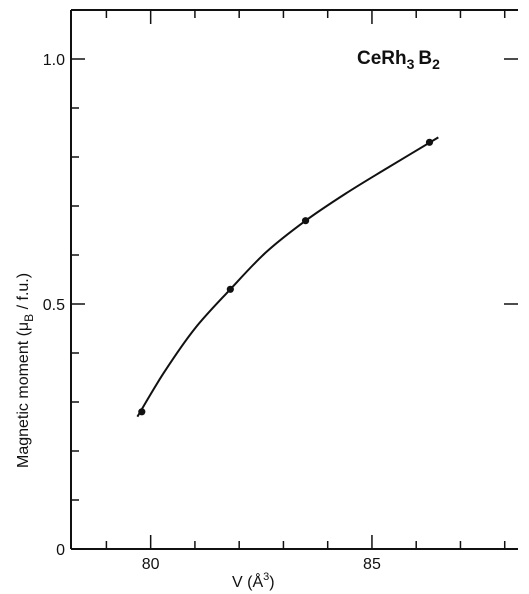 The width and height of the screenshot is (529, 594). I want to click on chart-title: CeRh3 B2, so click(398, 60).